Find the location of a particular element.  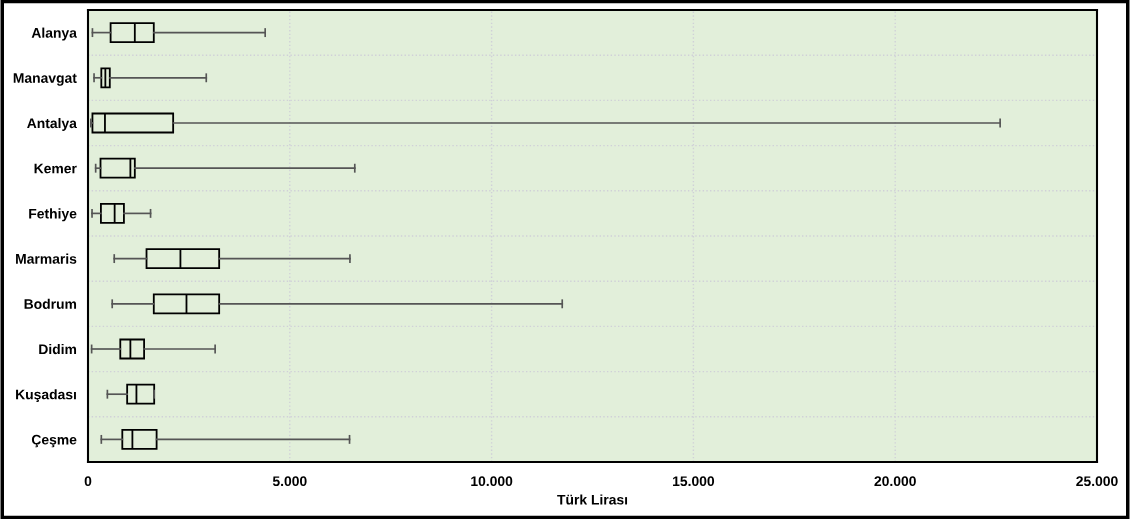

x-tick-label: 15.000 is located at coordinates (694, 481).